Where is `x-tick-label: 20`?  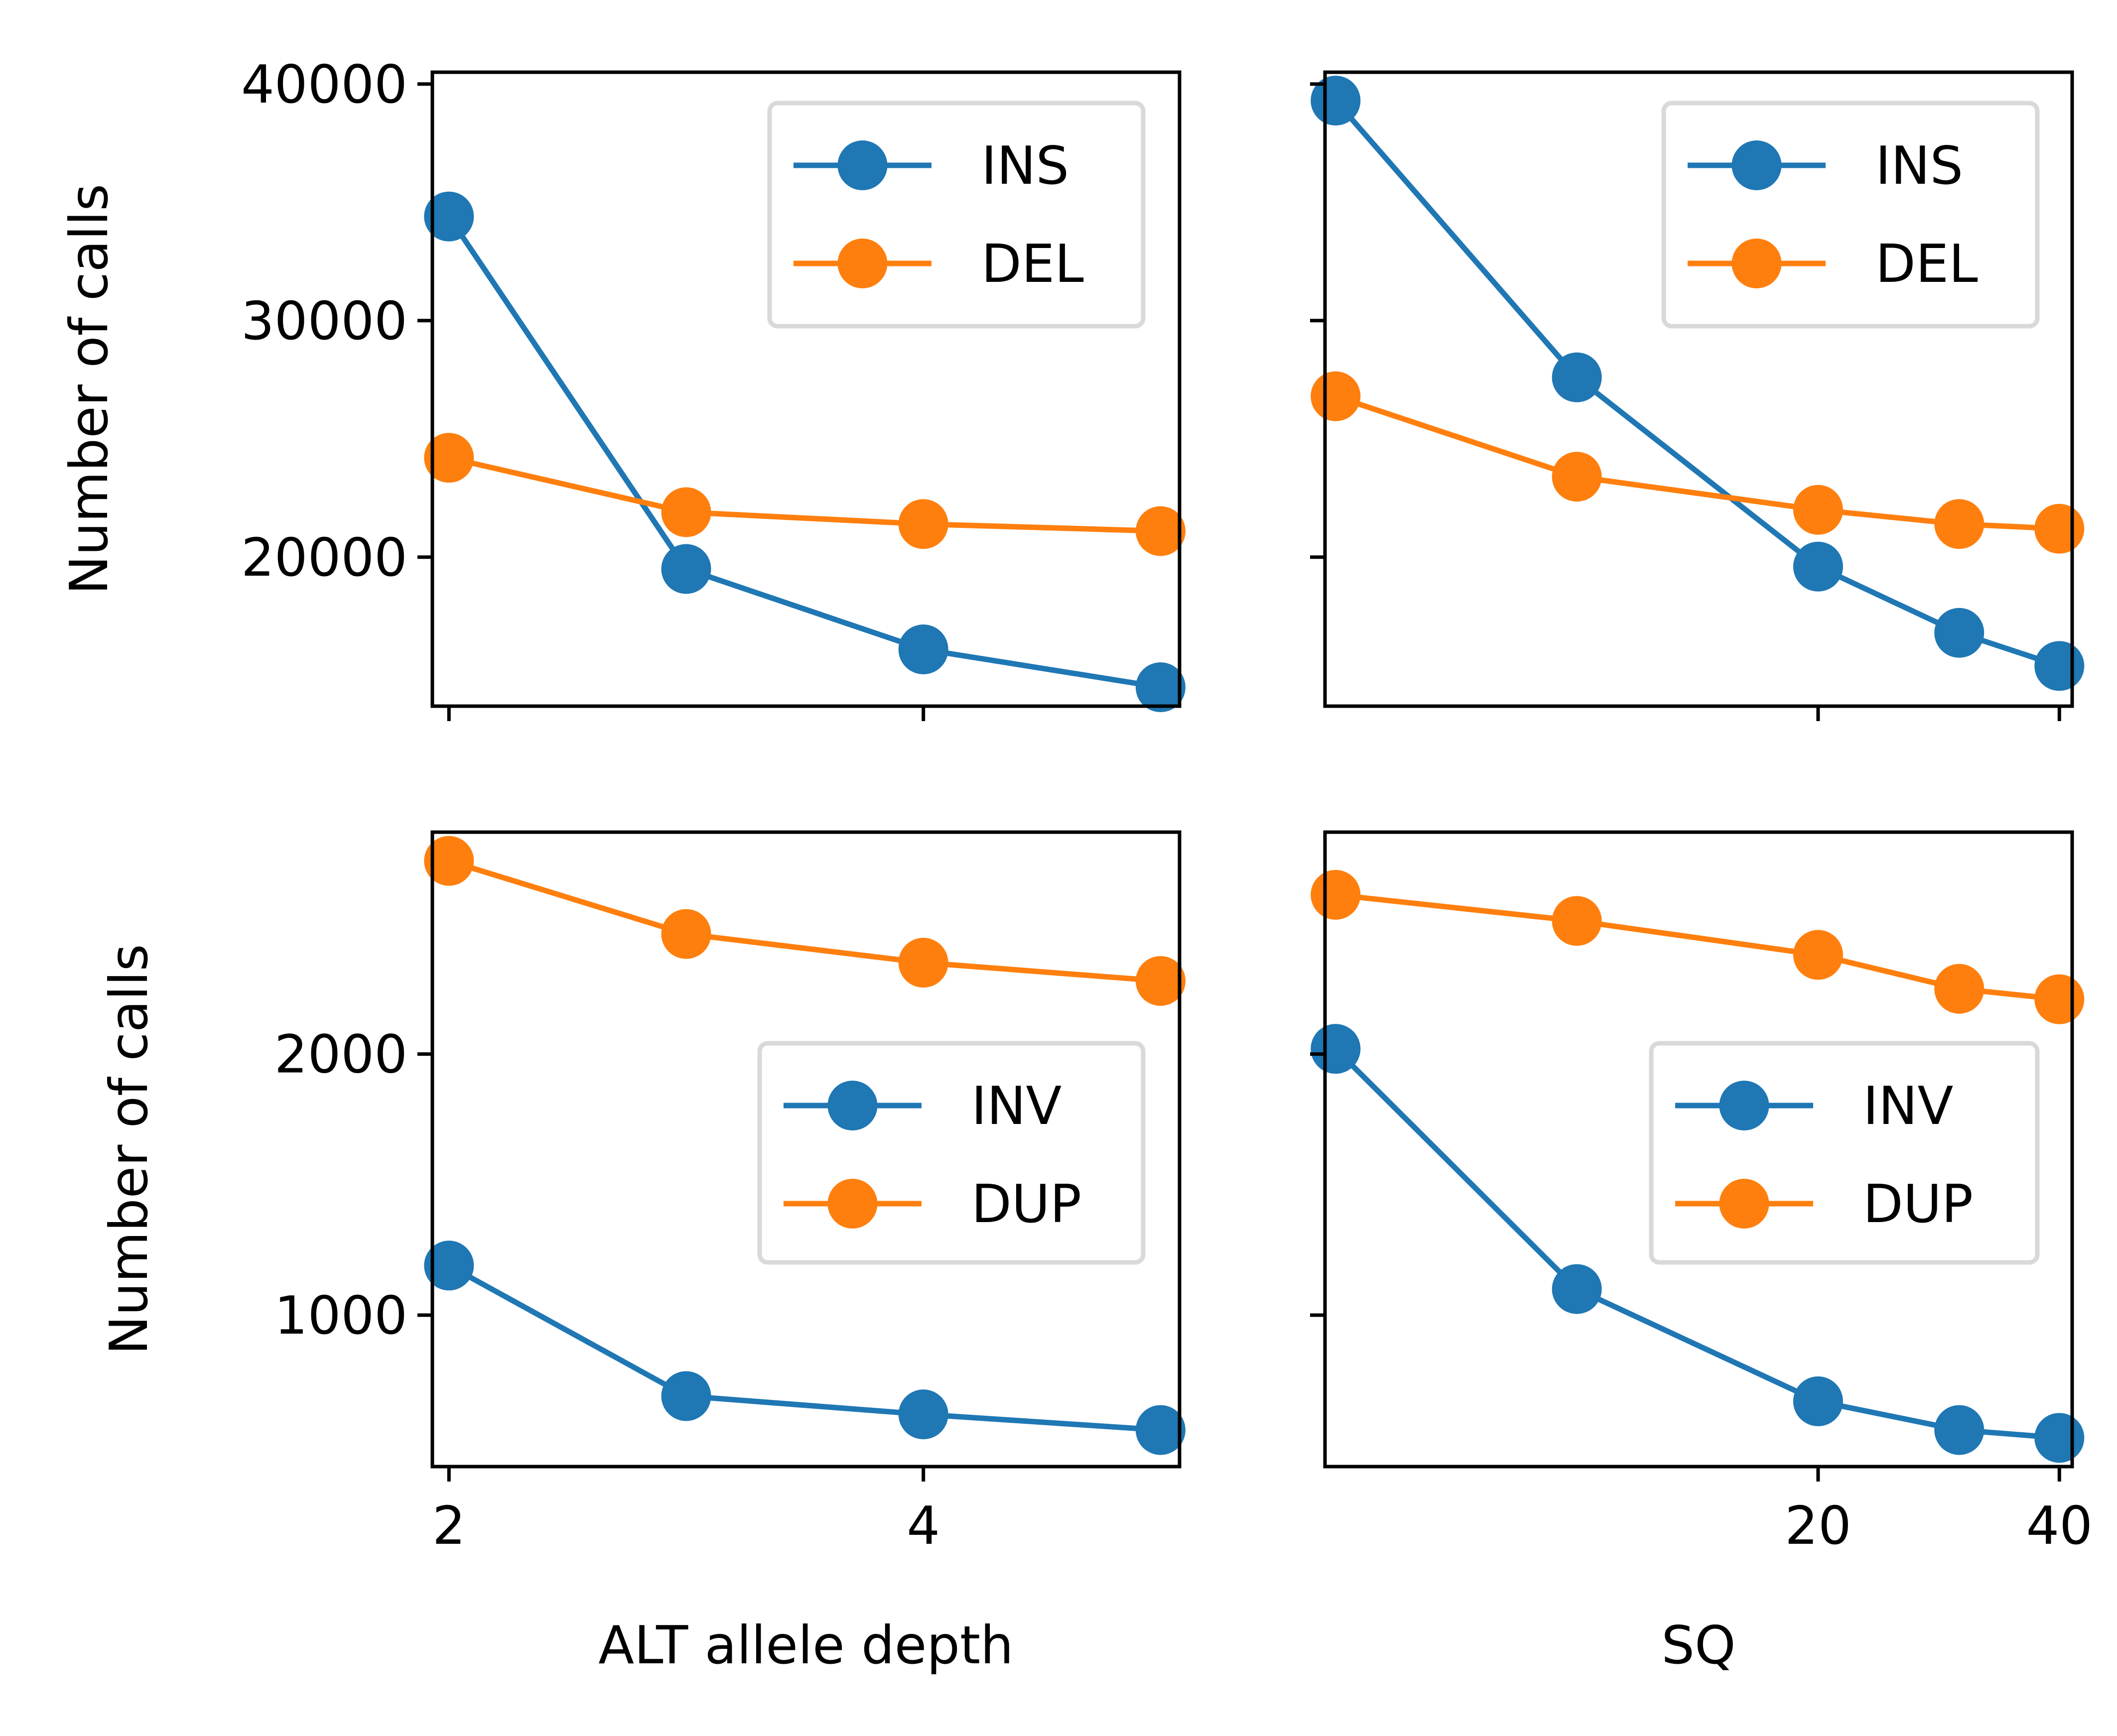
x-tick-label: 20 is located at coordinates (1819, 1525).